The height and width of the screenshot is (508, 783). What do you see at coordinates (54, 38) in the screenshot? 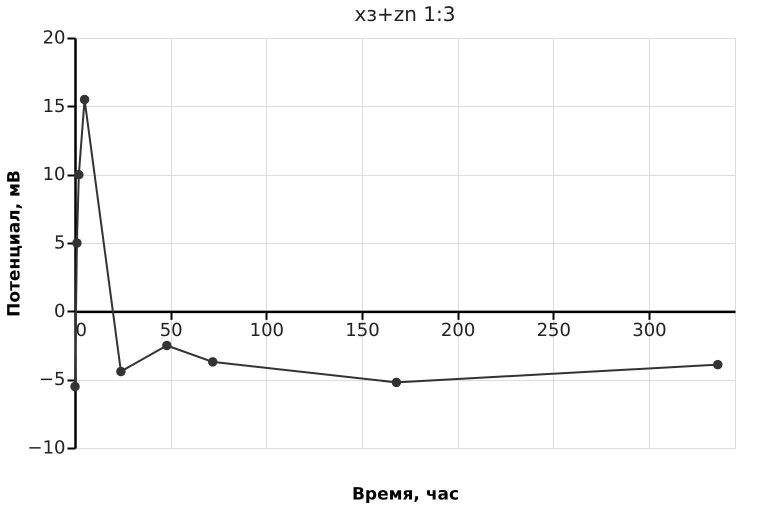
I see `y-tick-label: 20` at bounding box center [54, 38].